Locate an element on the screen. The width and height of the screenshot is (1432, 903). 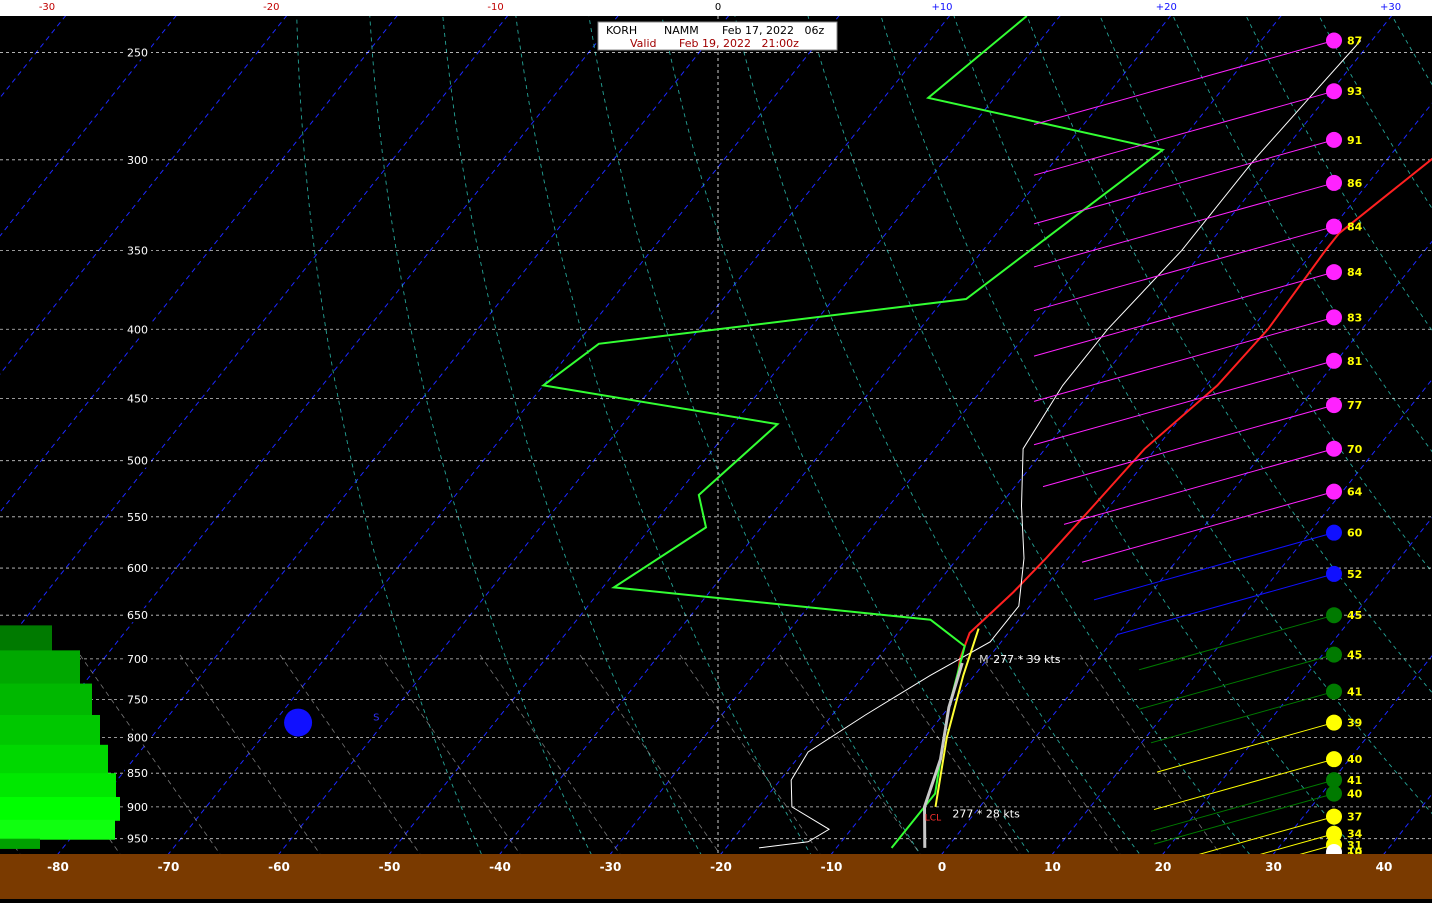
x-tick-label: -50 is located at coordinates (390, 867).